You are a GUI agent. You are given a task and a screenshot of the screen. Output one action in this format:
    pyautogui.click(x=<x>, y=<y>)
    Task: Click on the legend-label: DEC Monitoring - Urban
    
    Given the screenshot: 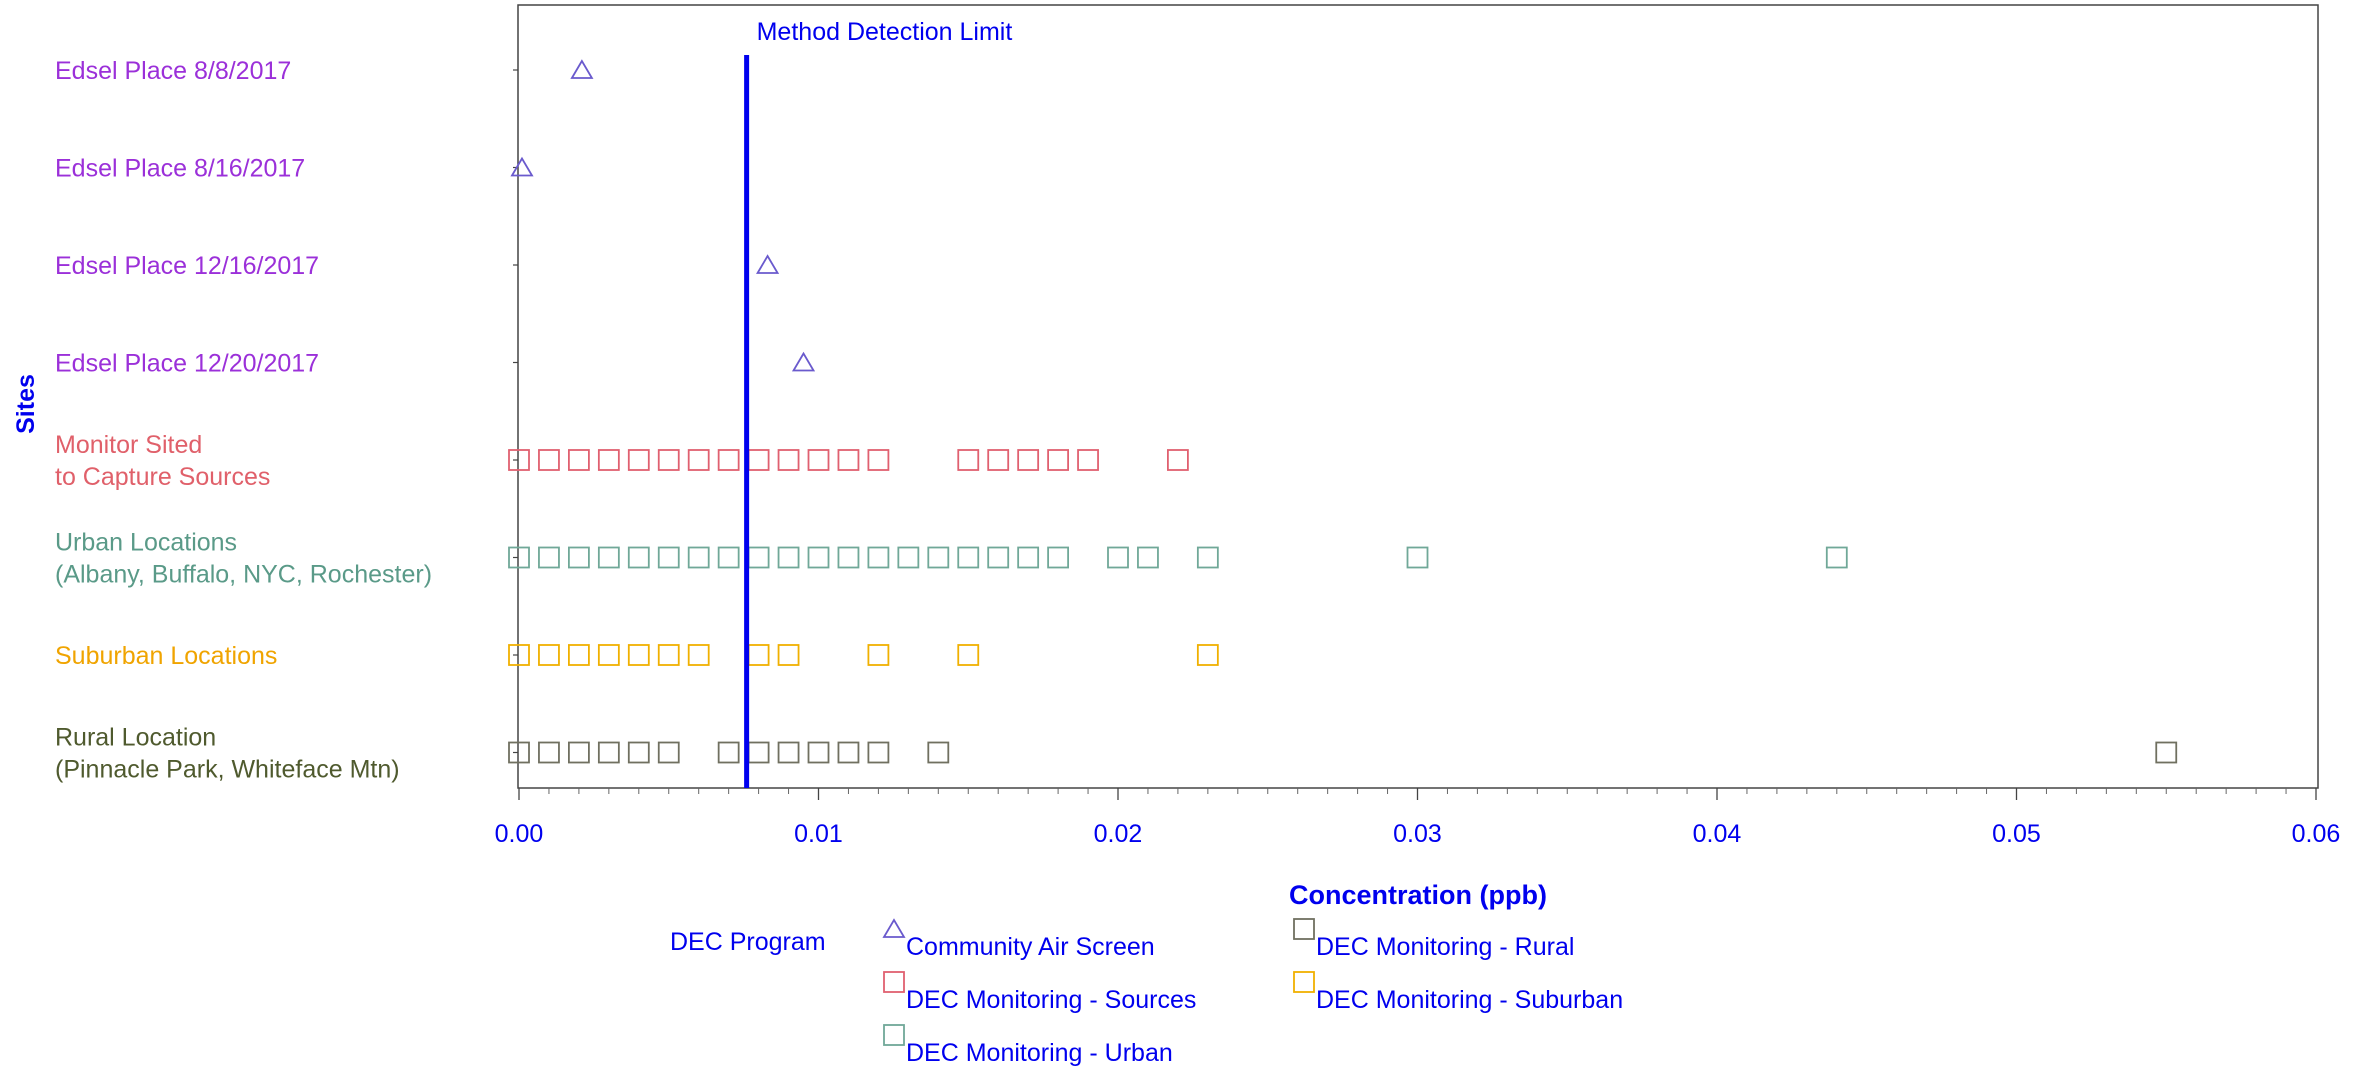 What is the action you would take?
    pyautogui.click(x=1039, y=1053)
    